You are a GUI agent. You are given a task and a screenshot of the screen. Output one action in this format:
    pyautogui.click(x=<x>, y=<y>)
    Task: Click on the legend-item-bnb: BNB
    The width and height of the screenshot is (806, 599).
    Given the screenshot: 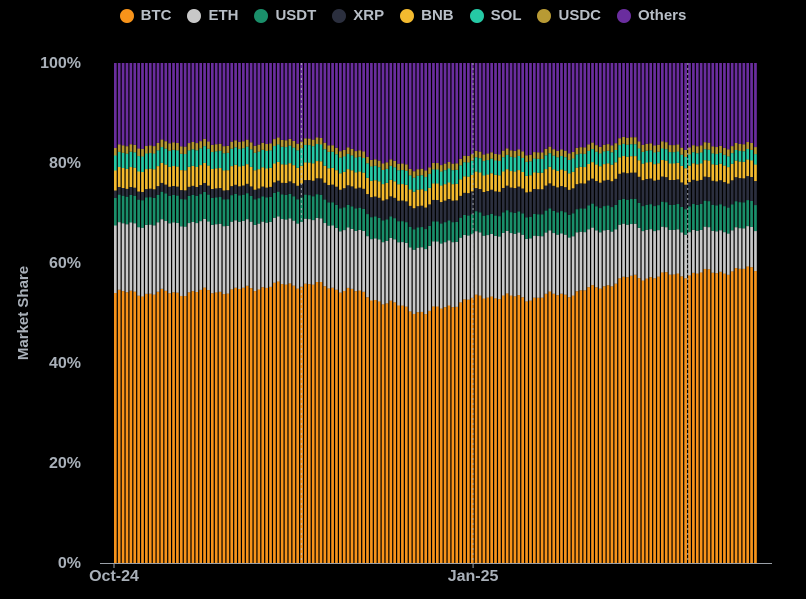 What is the action you would take?
    pyautogui.click(x=427, y=15)
    